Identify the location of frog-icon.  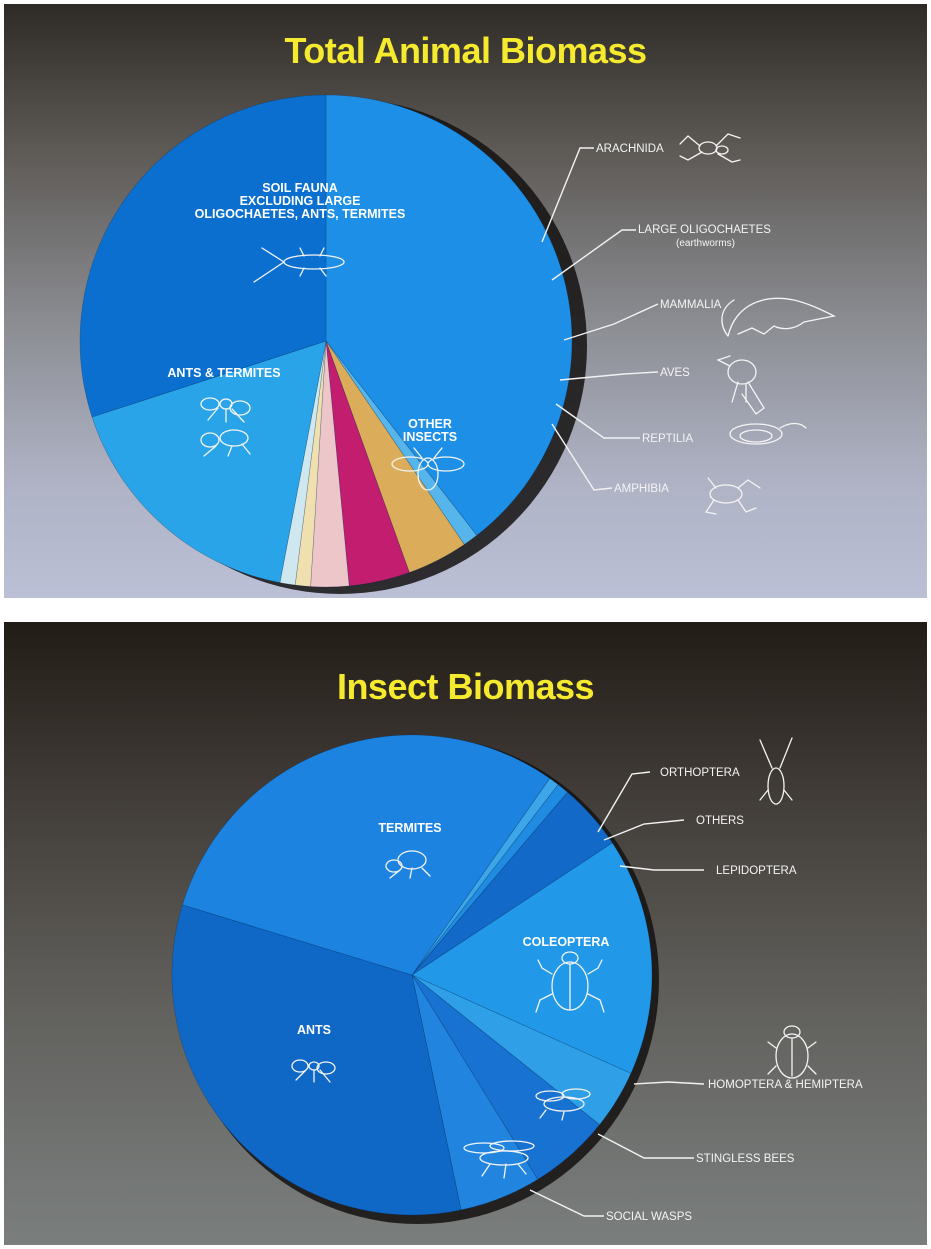
(732, 496).